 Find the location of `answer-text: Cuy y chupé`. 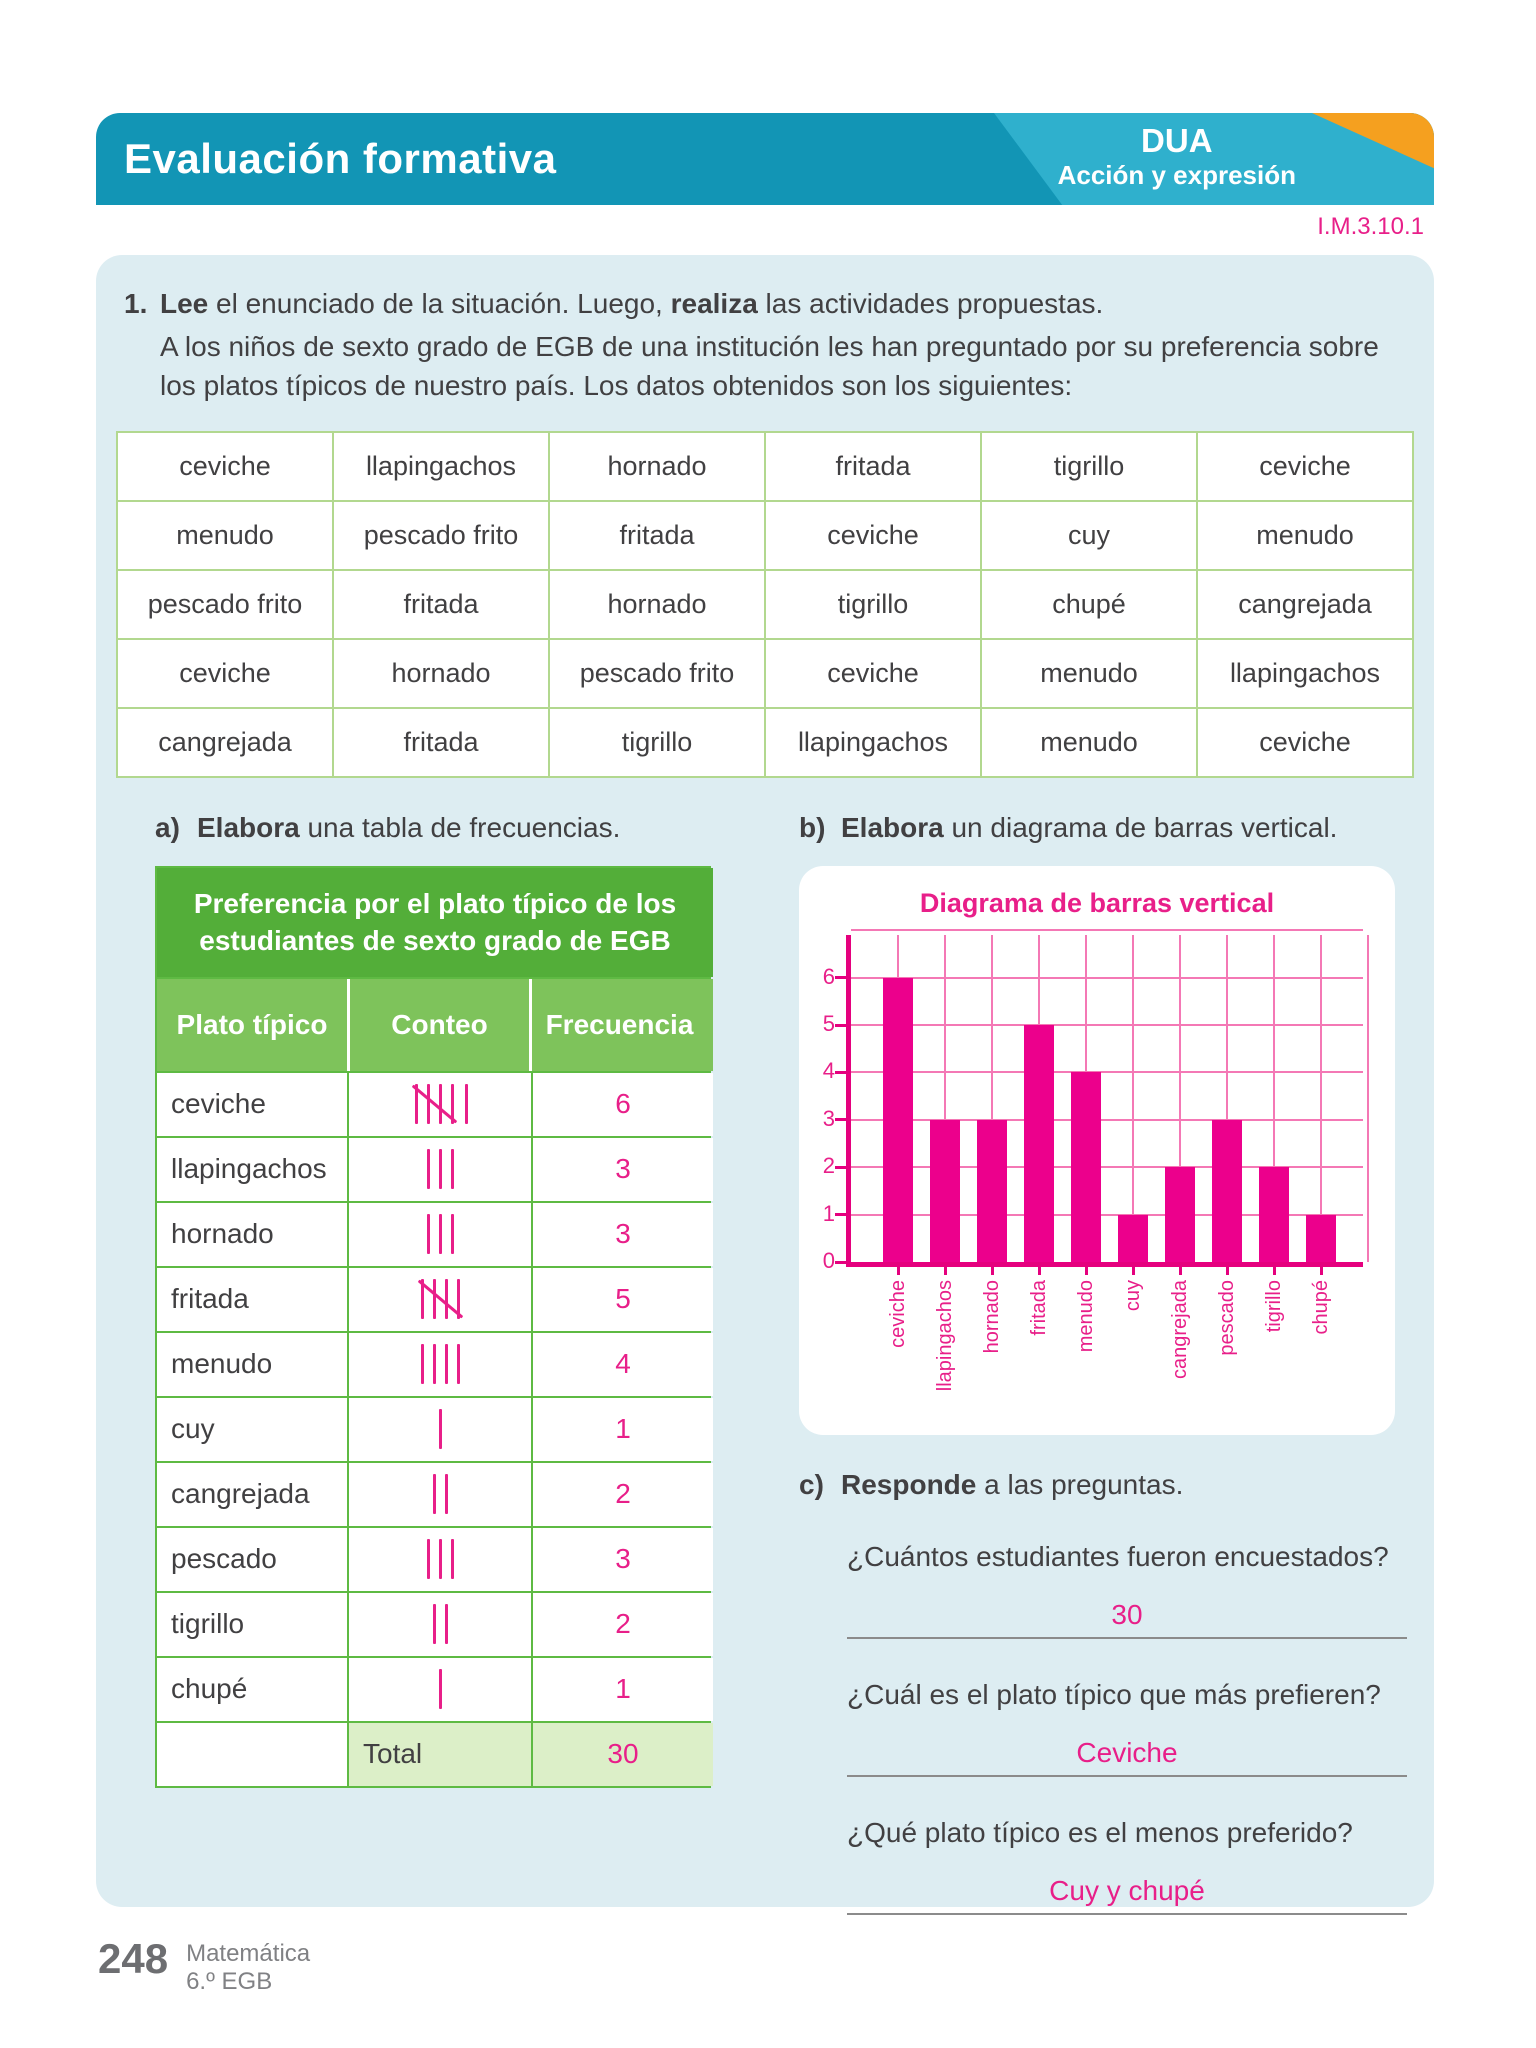

answer-text: Cuy y chupé is located at coordinates (1127, 1891).